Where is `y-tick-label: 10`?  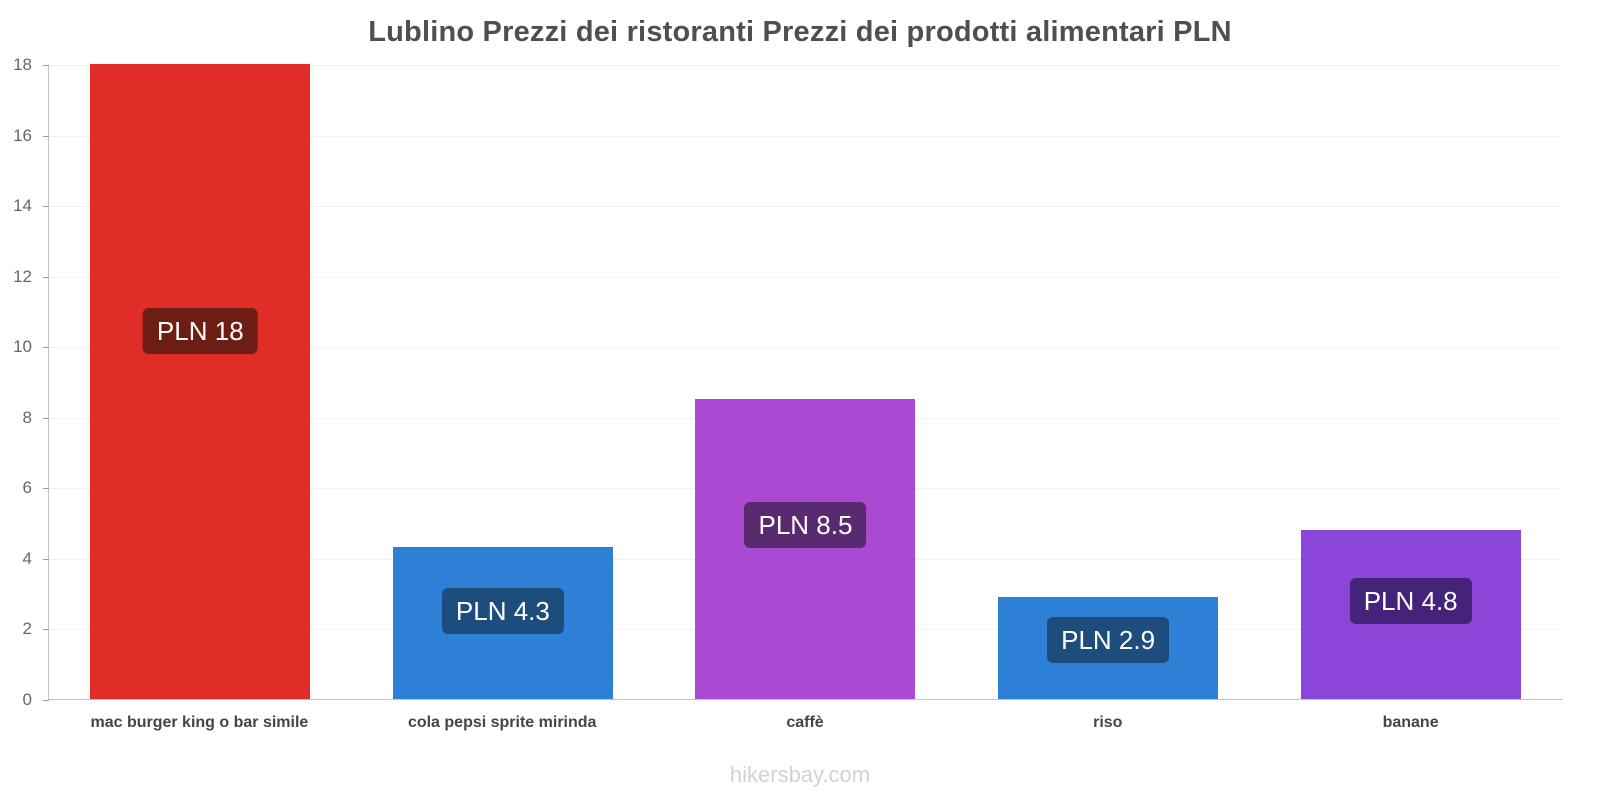
y-tick-label: 10 is located at coordinates (22, 347).